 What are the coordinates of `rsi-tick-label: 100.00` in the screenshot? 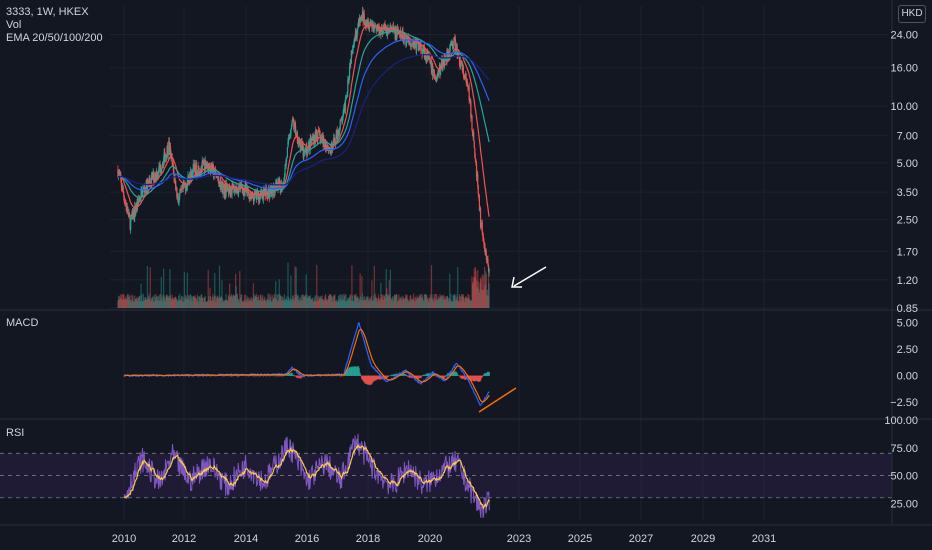 It's located at (901, 421).